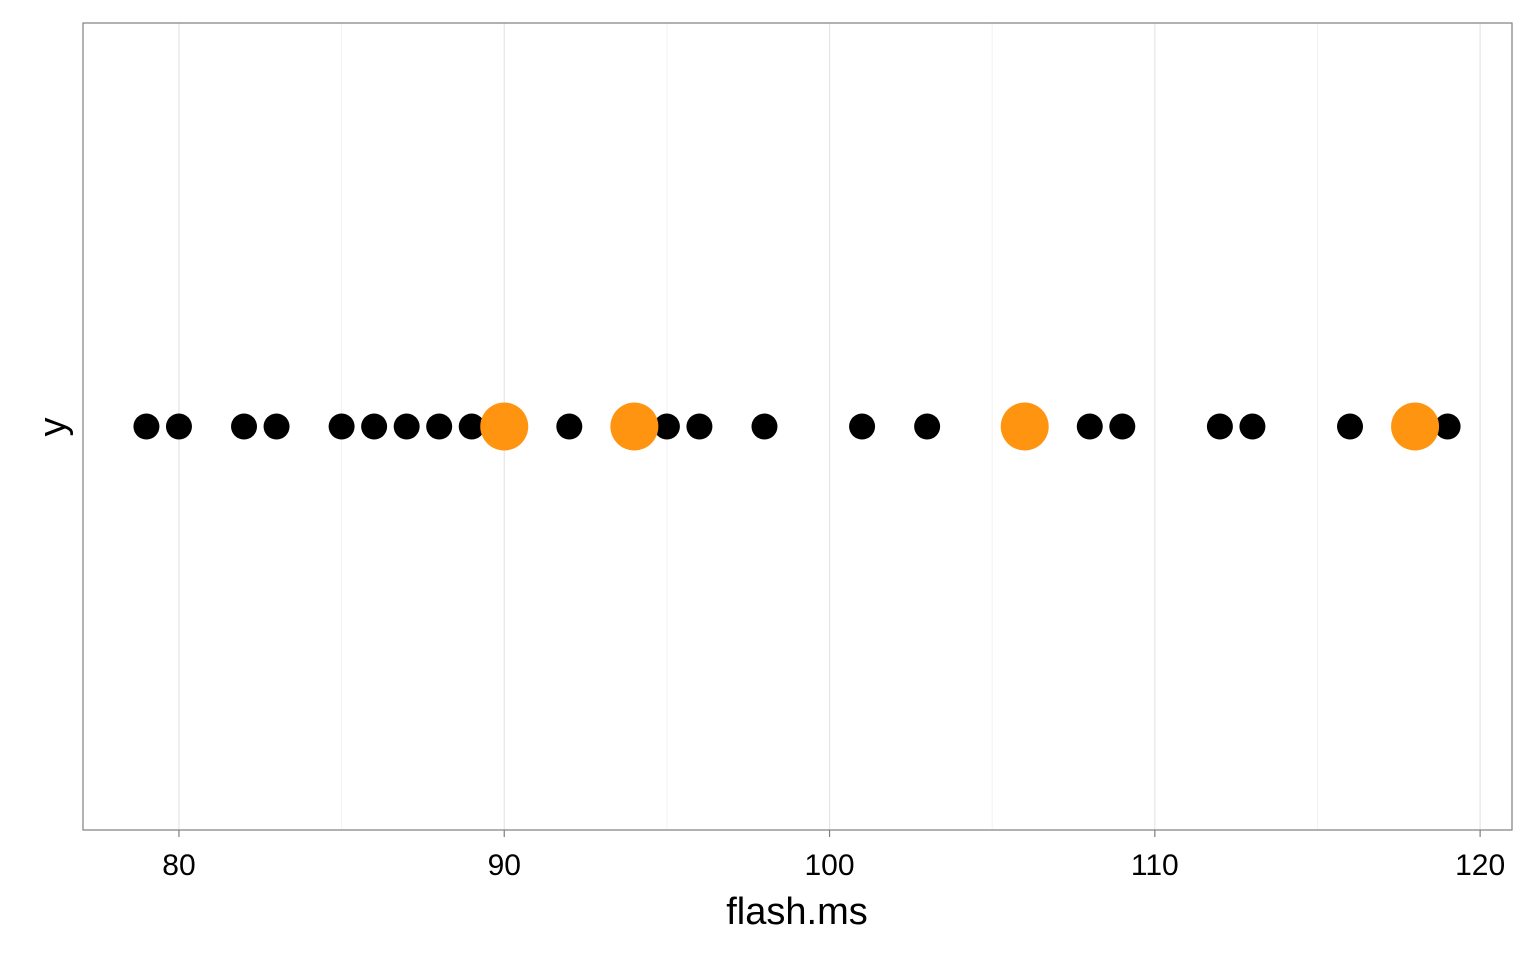  Describe the element at coordinates (504, 865) in the screenshot. I see `x-tick-label: 90` at that location.